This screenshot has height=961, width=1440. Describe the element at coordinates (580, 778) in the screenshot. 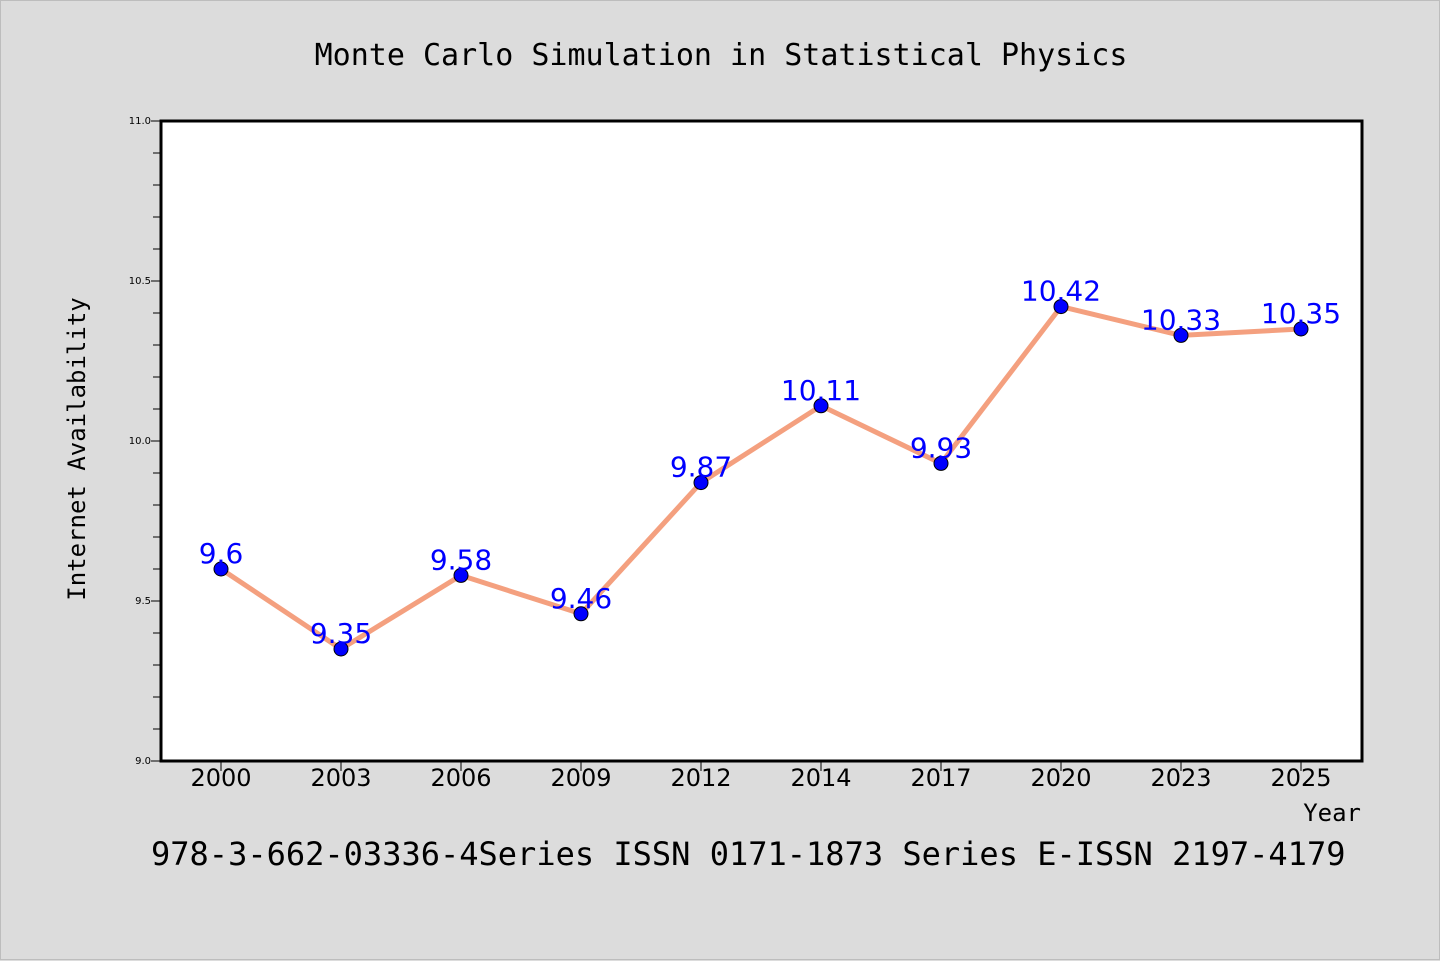

I see `x-tick-label: 2009` at that location.